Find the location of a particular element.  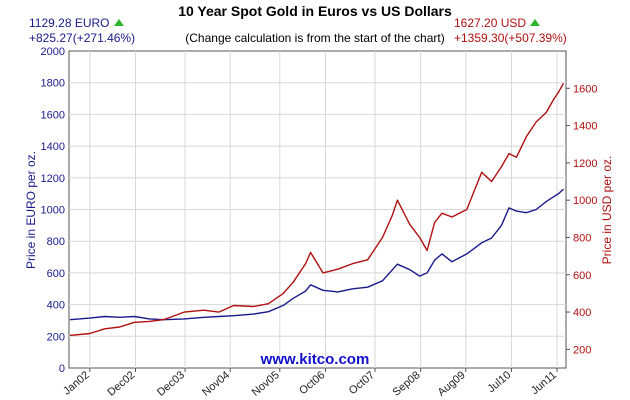

x-tick-label: Nov05 is located at coordinates (266, 384).